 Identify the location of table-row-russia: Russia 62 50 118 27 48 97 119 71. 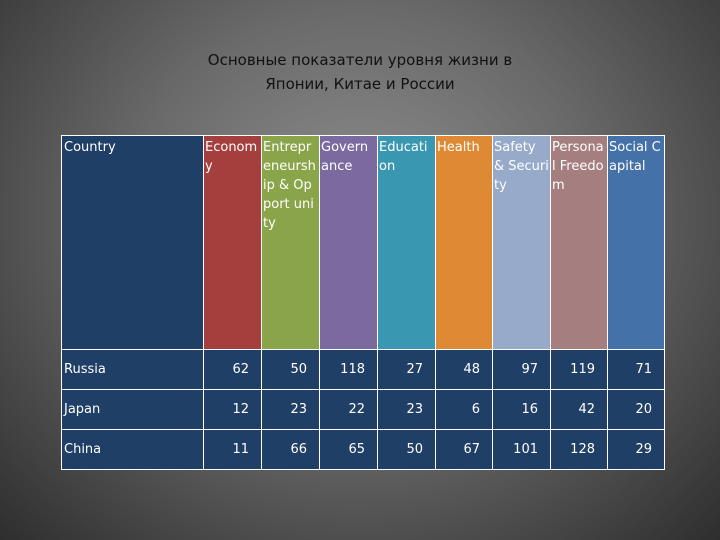
(363, 369).